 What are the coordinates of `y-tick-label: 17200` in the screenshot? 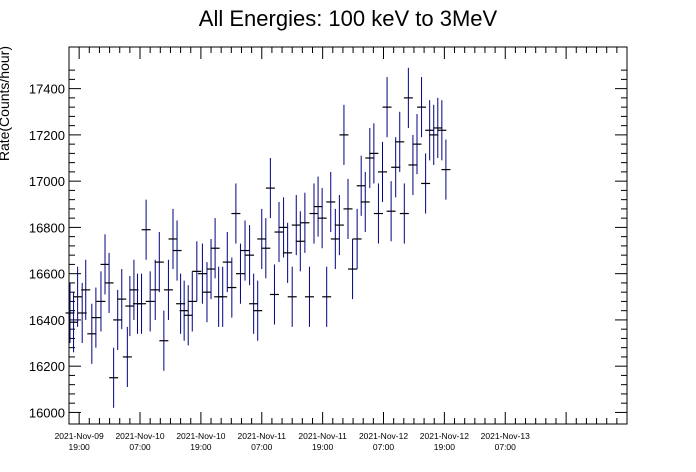 It's located at (47, 135).